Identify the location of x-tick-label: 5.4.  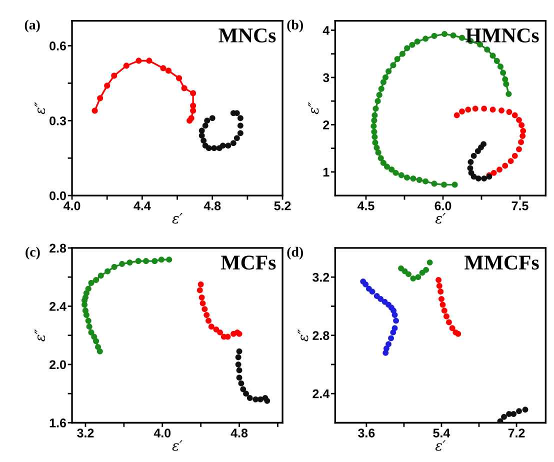
(441, 433).